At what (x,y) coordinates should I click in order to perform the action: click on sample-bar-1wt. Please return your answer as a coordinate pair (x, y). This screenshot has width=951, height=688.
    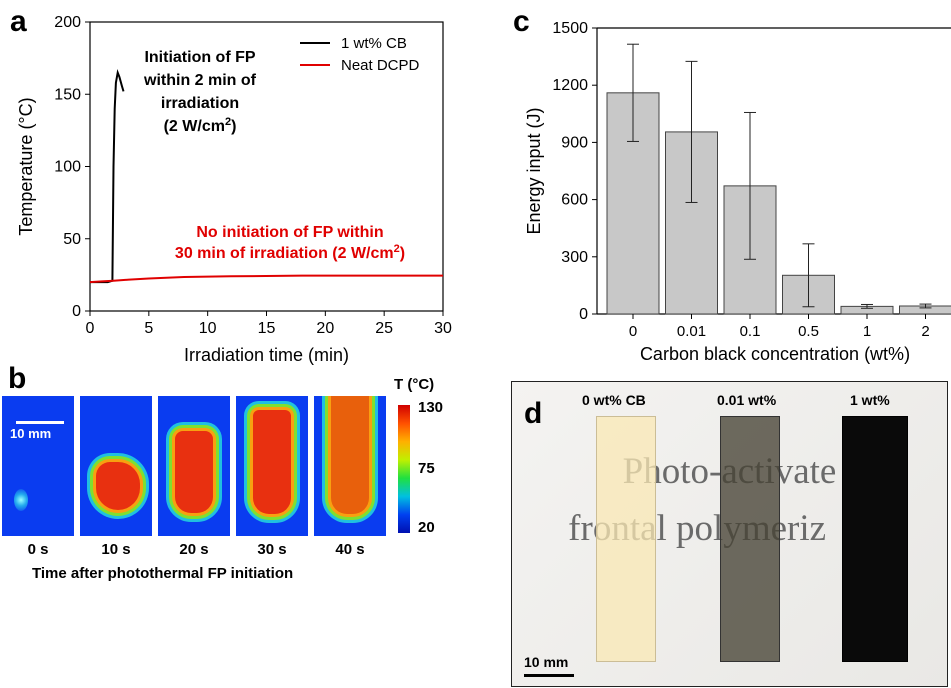
    Looking at the image, I should click on (875, 539).